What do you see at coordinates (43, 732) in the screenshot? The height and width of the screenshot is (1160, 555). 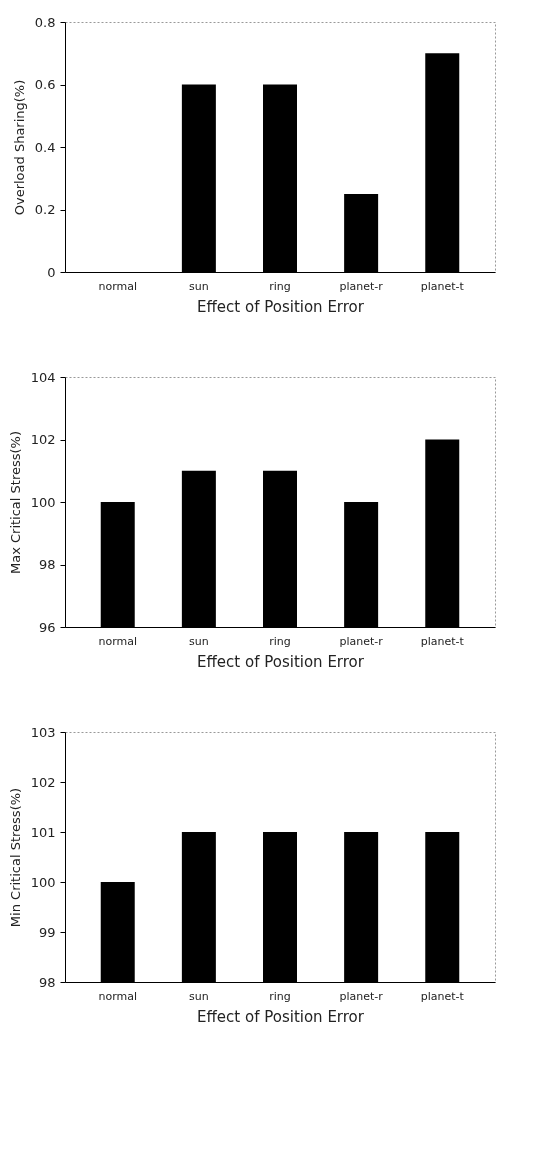 I see `y-tick-label: 103` at bounding box center [43, 732].